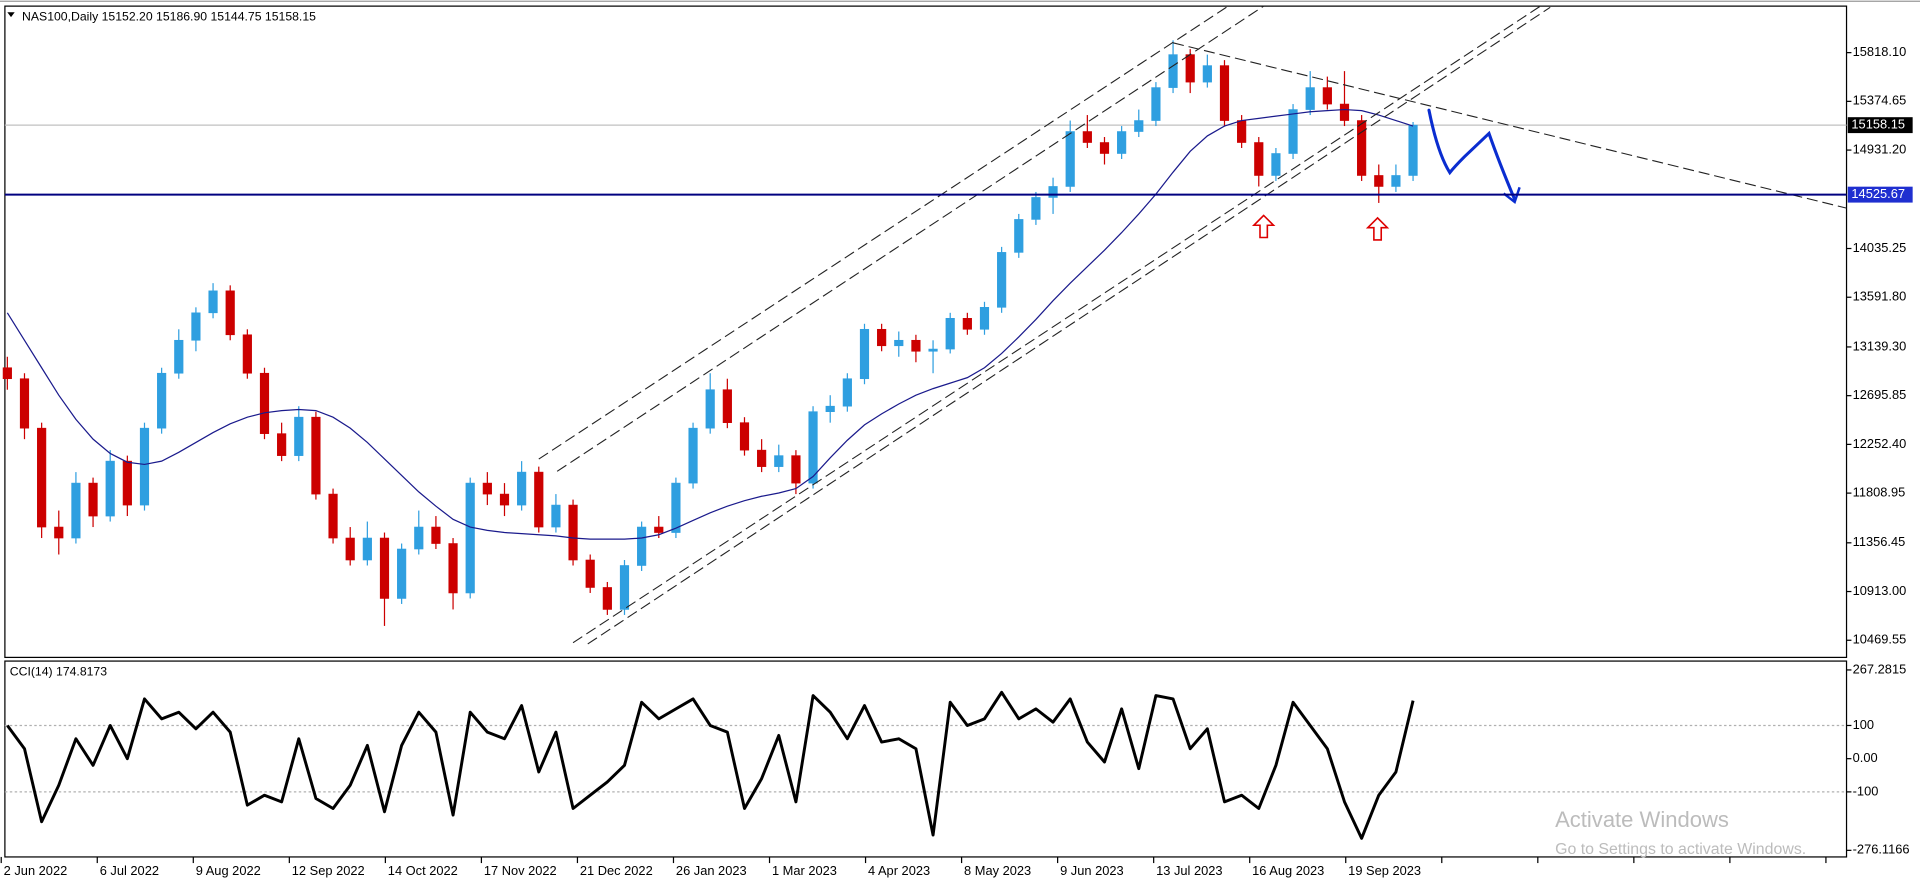  Describe the element at coordinates (710, 765) in the screenshot. I see `cci-line` at that location.